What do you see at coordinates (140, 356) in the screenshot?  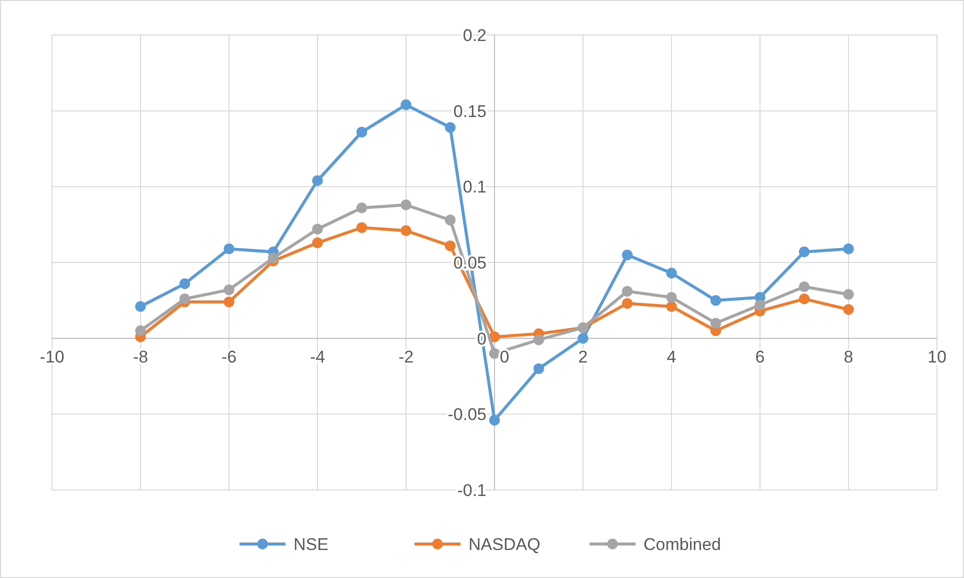 I see `x-tick-label: -8` at bounding box center [140, 356].